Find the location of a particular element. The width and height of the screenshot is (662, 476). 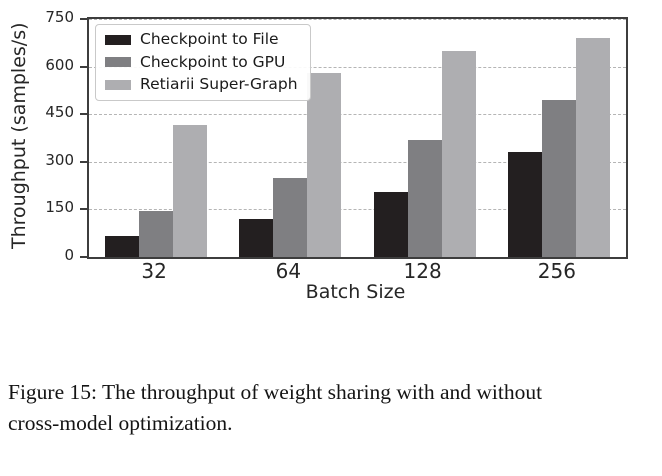

legend-item: Checkpoint to File is located at coordinates (201, 39).